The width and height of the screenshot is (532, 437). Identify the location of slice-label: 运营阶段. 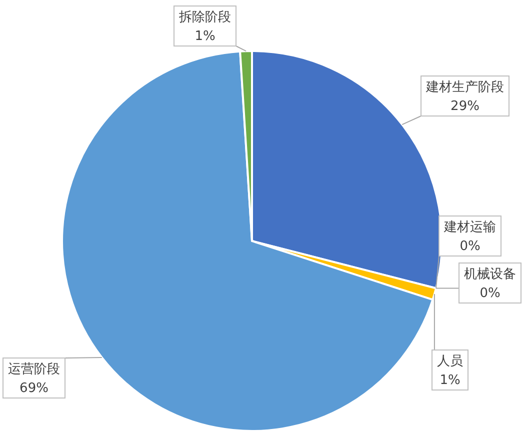
(34, 369).